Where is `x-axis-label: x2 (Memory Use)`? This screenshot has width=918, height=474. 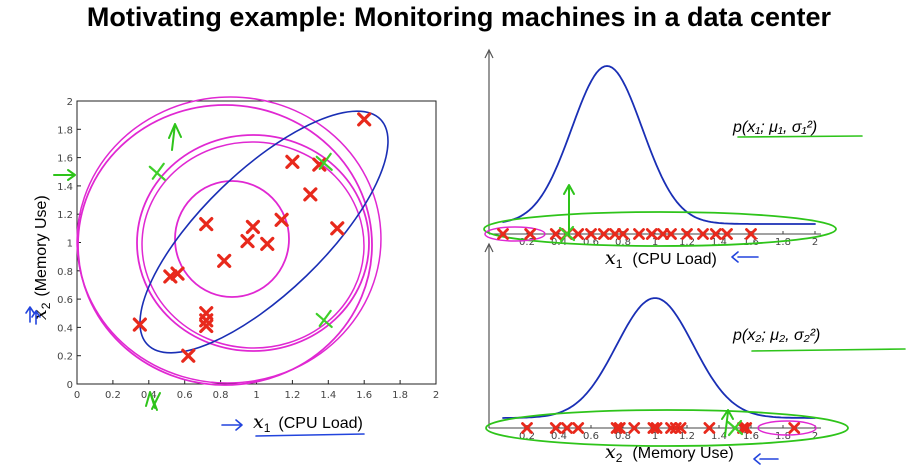 x-axis-label: x2 (Memory Use) is located at coordinates (669, 453).